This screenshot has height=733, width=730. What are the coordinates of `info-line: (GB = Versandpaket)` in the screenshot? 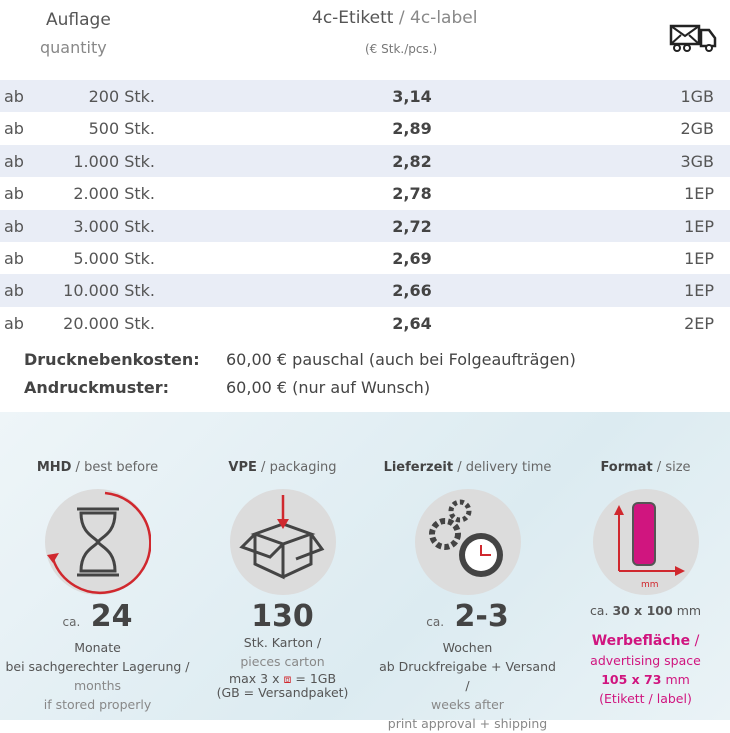 It's located at (282, 692).